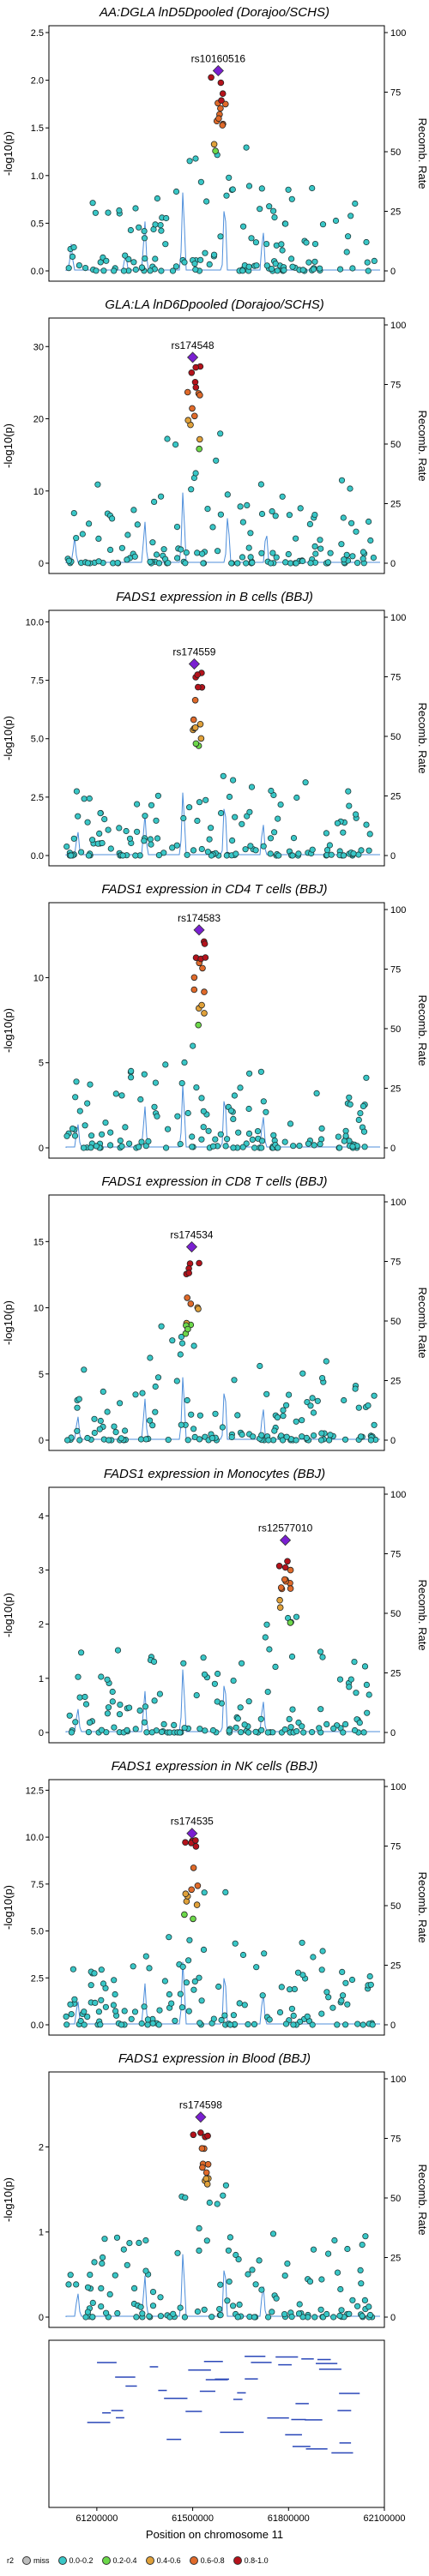 The image size is (429, 2576). I want to click on lead-snp-label: rs174548, so click(193, 345).